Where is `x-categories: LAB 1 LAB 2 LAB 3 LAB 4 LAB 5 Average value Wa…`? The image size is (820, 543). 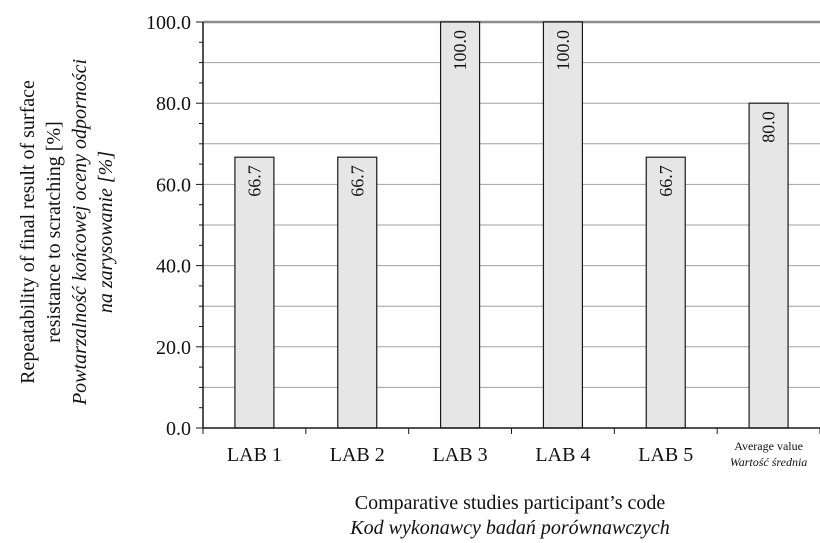
x-categories: LAB 1 LAB 2 LAB 3 LAB 4 LAB 5 Average value Wa… is located at coordinates (511, 448).